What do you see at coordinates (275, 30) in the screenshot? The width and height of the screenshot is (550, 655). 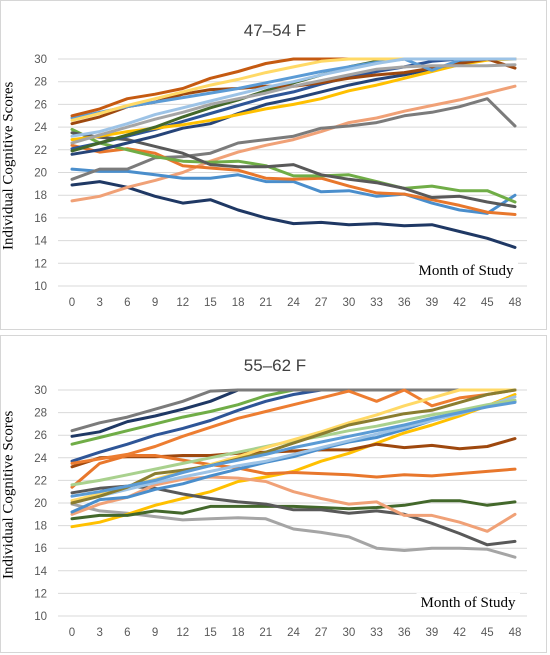 I see `chart-title: 47–54 F` at bounding box center [275, 30].